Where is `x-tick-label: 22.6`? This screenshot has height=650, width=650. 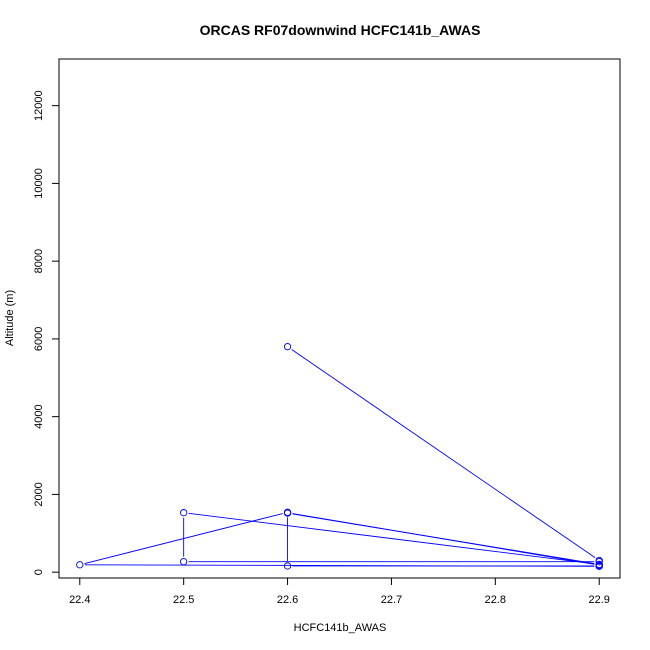
x-tick-label: 22.6 is located at coordinates (287, 600).